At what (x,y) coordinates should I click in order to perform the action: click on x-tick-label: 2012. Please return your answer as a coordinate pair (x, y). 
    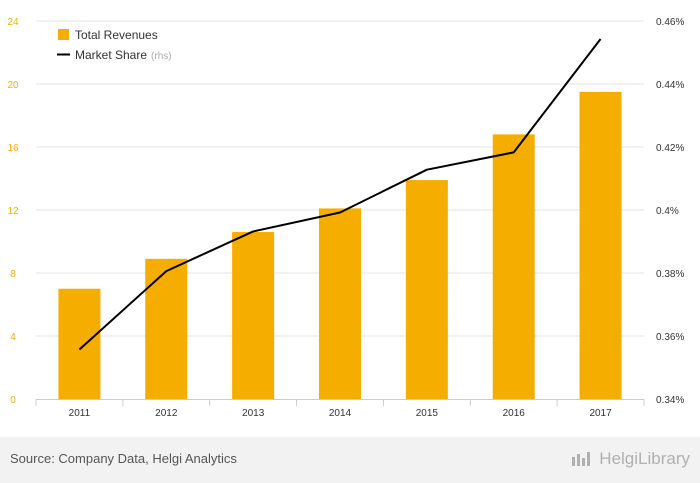
    Looking at the image, I should click on (166, 413).